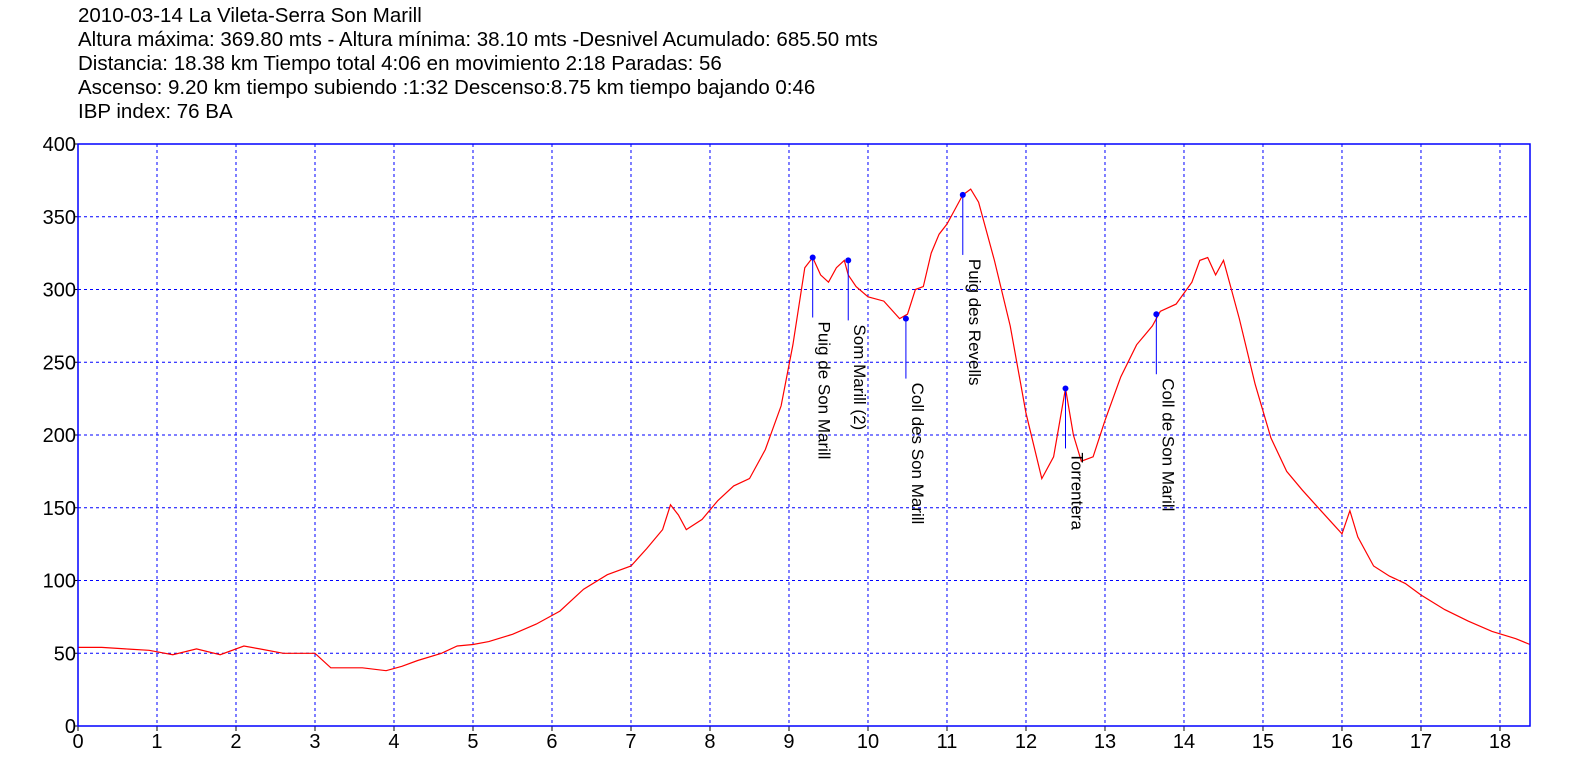  I want to click on x-tick-label: 17, so click(1421, 742).